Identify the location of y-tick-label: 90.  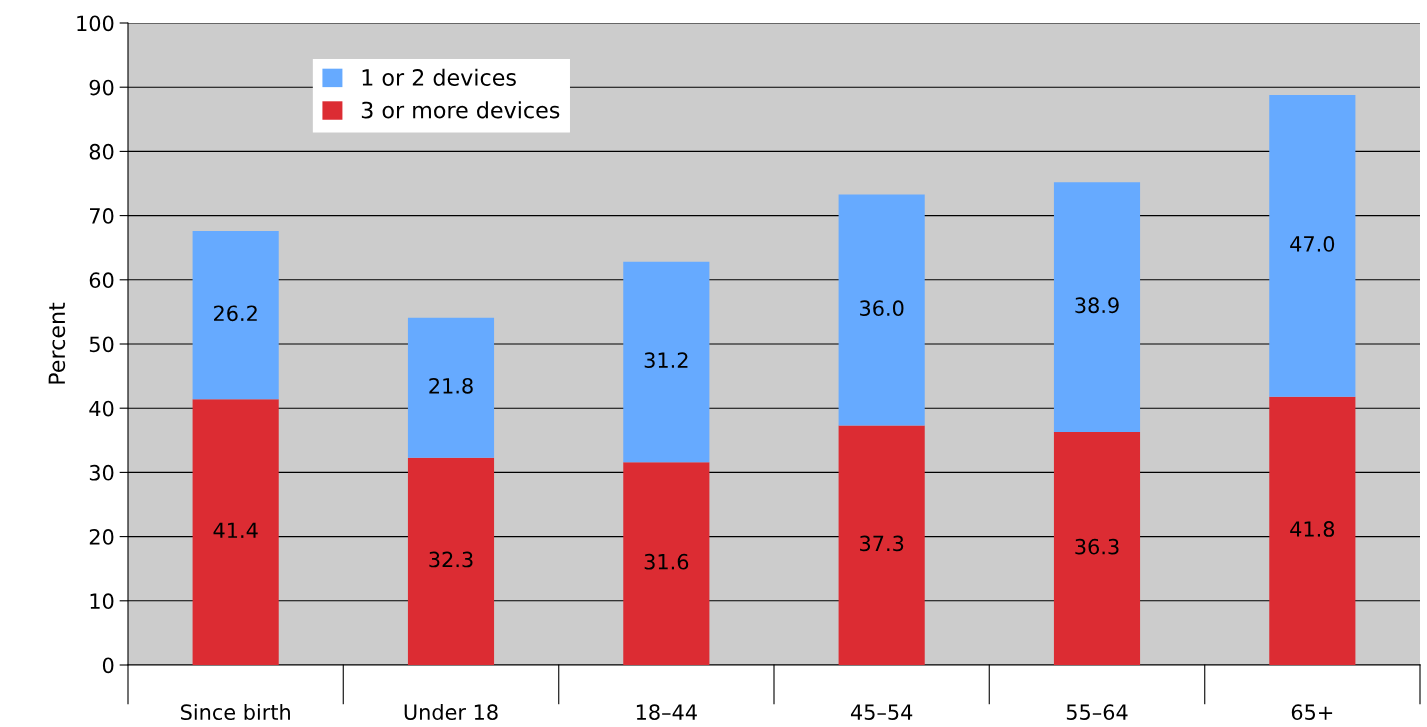
(101, 87).